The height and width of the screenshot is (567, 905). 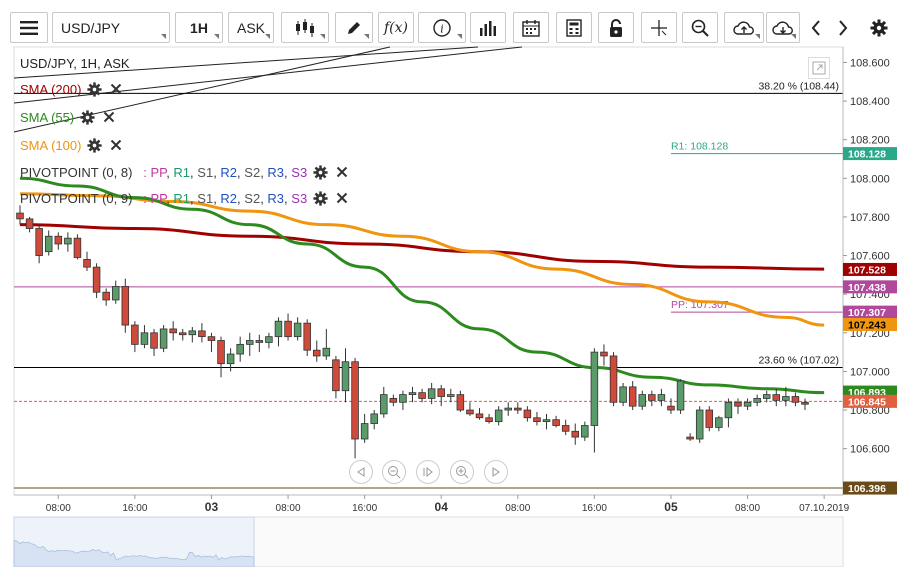 What do you see at coordinates (819, 68) in the screenshot?
I see `maximize-button` at bounding box center [819, 68].